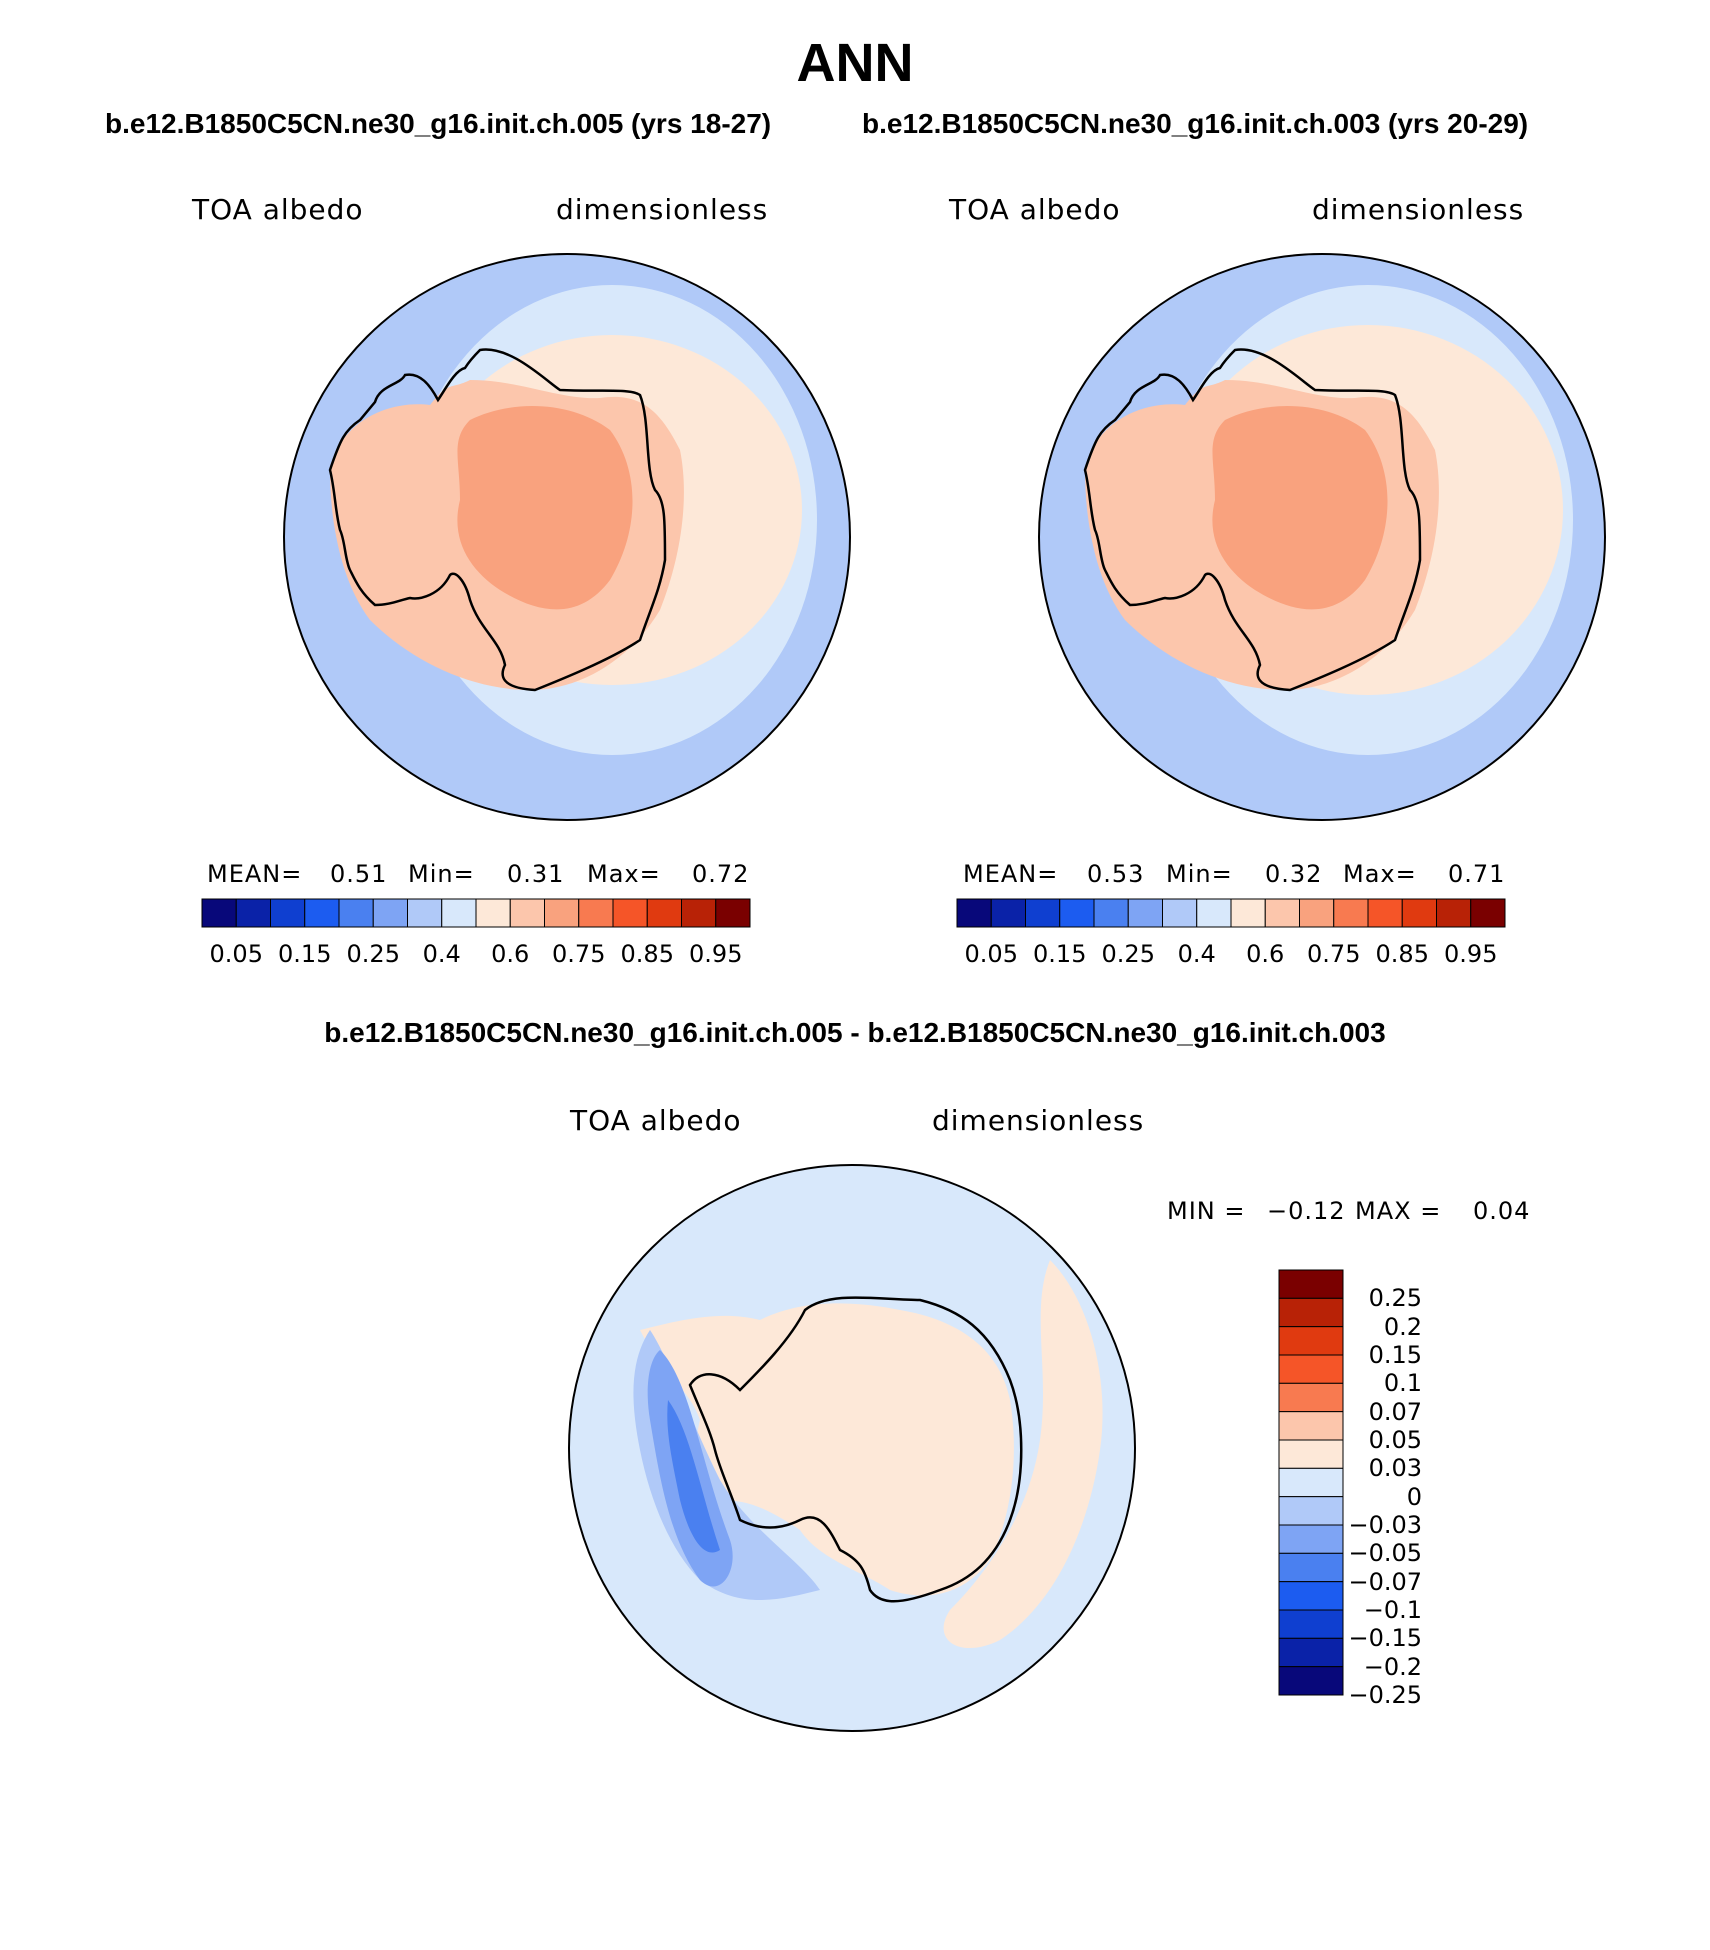 The width and height of the screenshot is (1710, 1950). Describe the element at coordinates (721, 874) in the screenshot. I see `panel1-max-value: 0.72` at that location.